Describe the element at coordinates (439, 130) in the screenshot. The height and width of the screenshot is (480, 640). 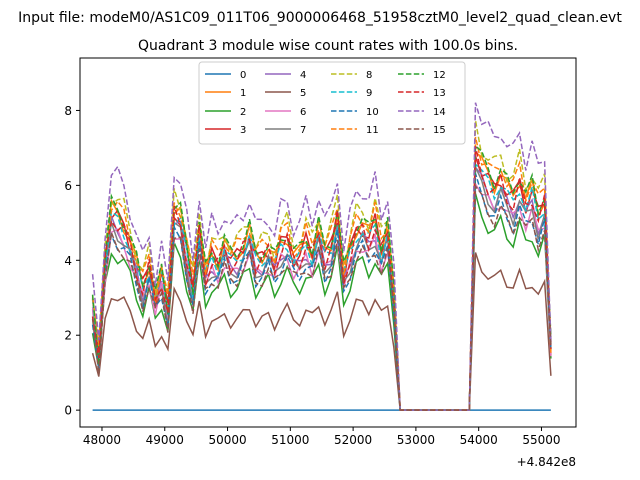
I see `legend-label-15: 15` at that location.